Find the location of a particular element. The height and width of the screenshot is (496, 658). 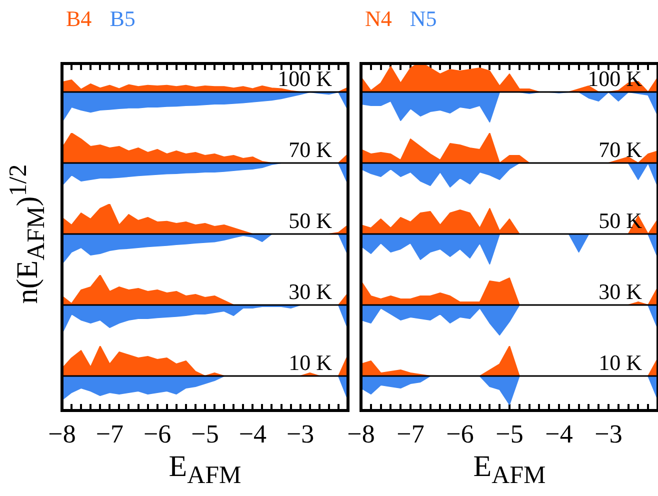

annotation: 100 K is located at coordinates (305, 78).